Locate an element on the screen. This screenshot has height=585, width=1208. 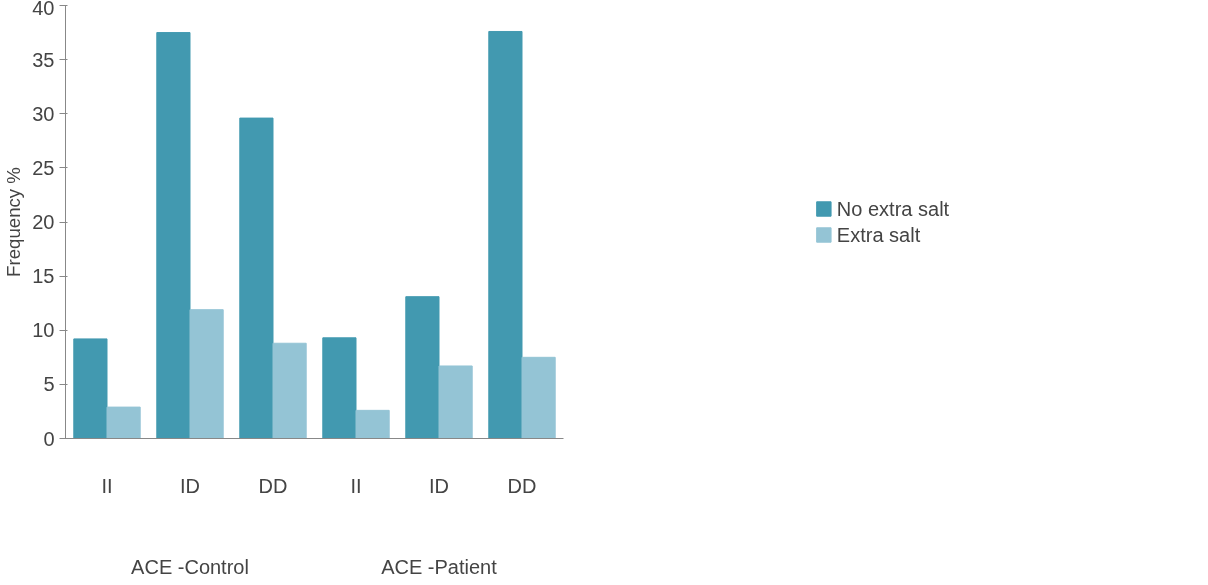
text: ACE -Control is located at coordinates (190, 566).